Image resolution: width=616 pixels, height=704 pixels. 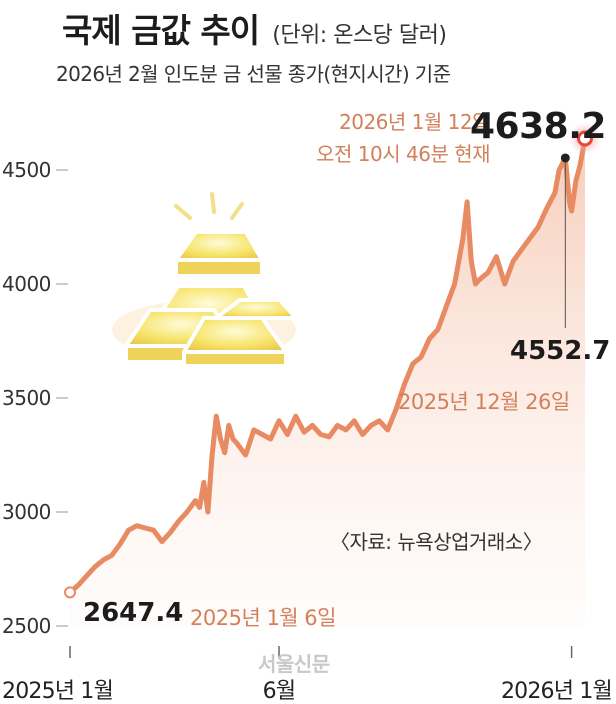 I want to click on y-tick-label: 4500, so click(x=26, y=170).